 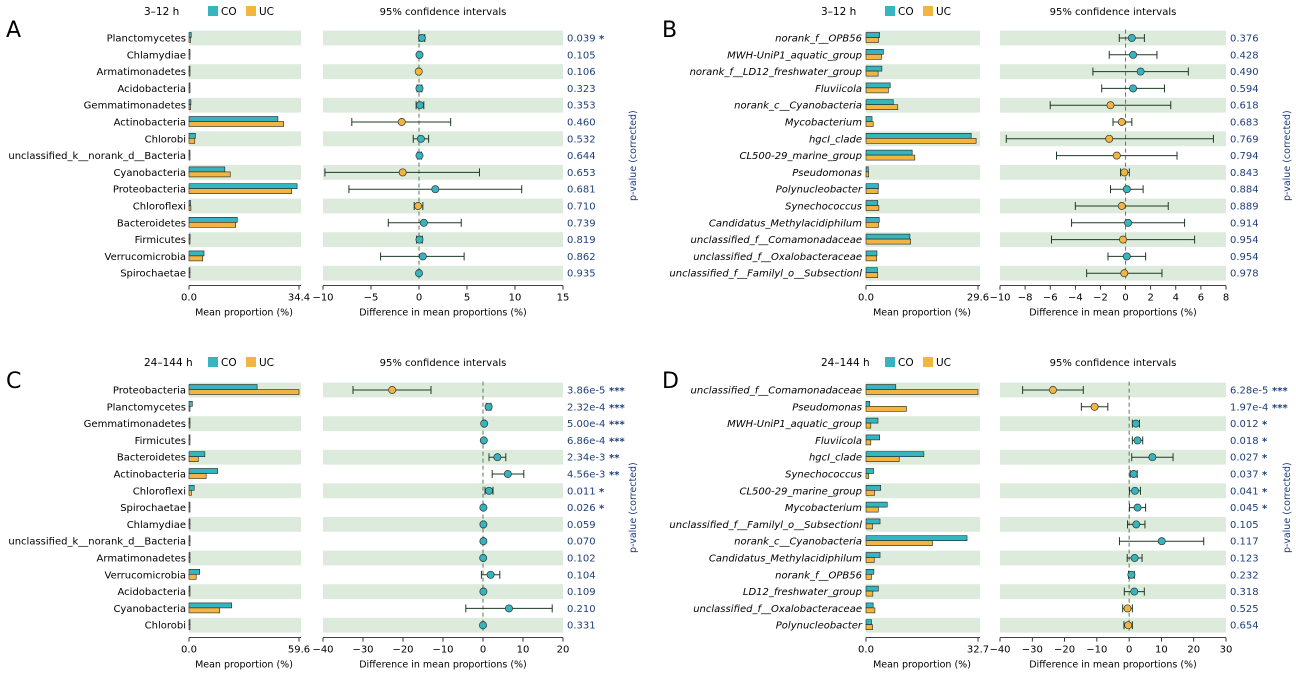 What do you see at coordinates (819, 190) in the screenshot?
I see `taxon-label: Polynucleobacter` at bounding box center [819, 190].